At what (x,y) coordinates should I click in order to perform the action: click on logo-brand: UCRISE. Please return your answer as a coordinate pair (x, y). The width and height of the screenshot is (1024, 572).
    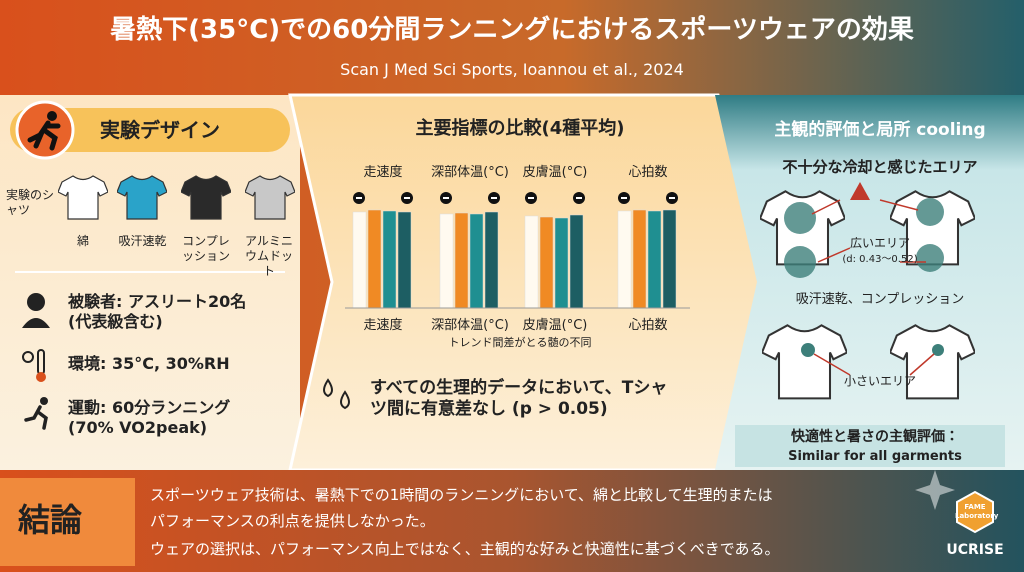
    Looking at the image, I should click on (975, 550).